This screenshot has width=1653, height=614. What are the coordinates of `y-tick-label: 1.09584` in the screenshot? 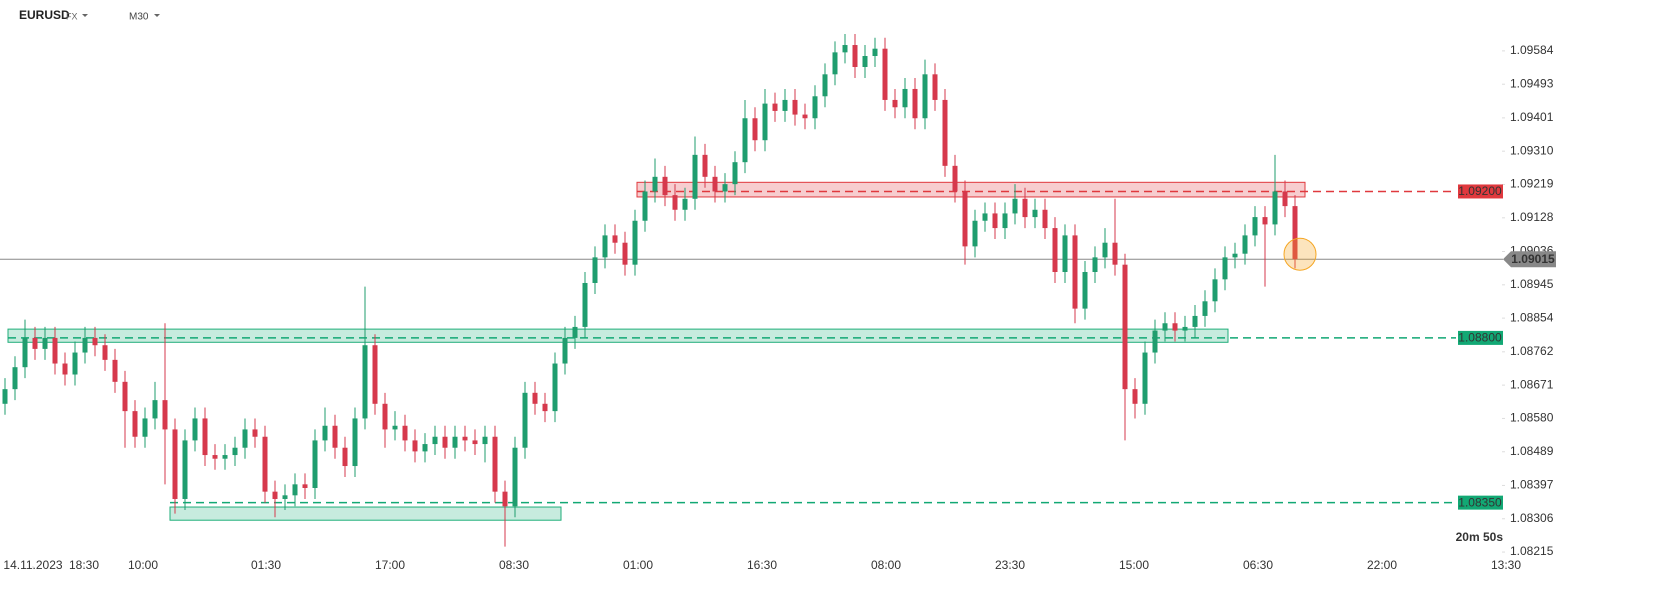 It's located at (1532, 50).